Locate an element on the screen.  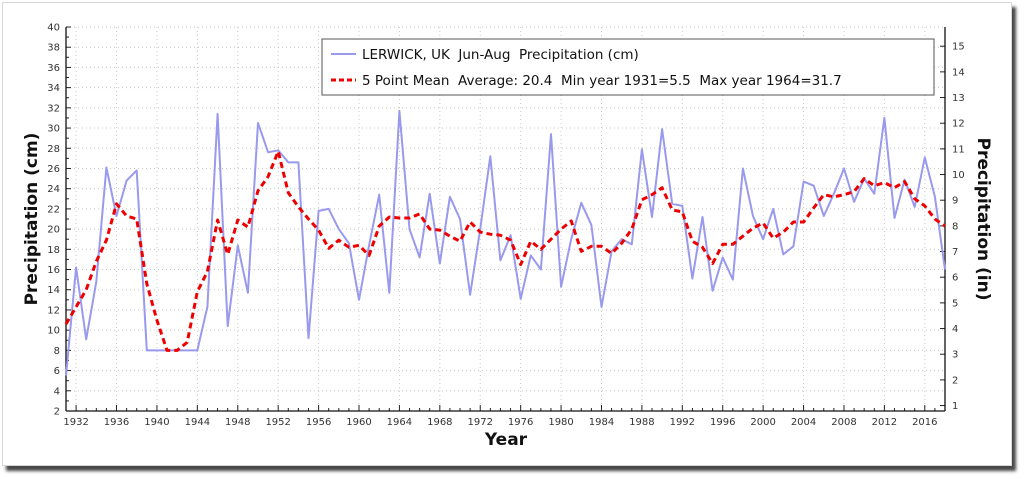
y-tick-label-left: 34 is located at coordinates (53, 88).